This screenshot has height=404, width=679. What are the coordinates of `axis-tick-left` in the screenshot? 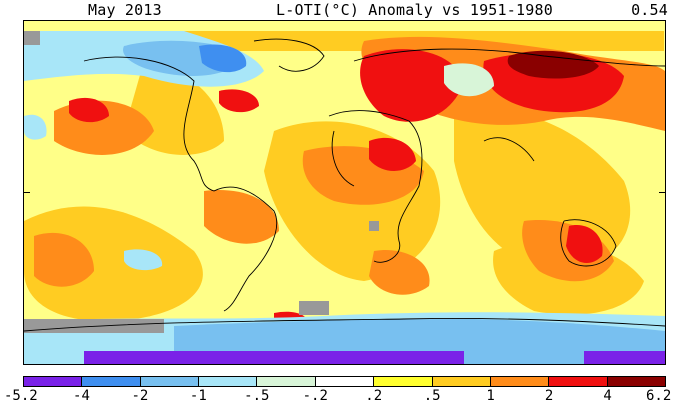 It's located at (27, 192).